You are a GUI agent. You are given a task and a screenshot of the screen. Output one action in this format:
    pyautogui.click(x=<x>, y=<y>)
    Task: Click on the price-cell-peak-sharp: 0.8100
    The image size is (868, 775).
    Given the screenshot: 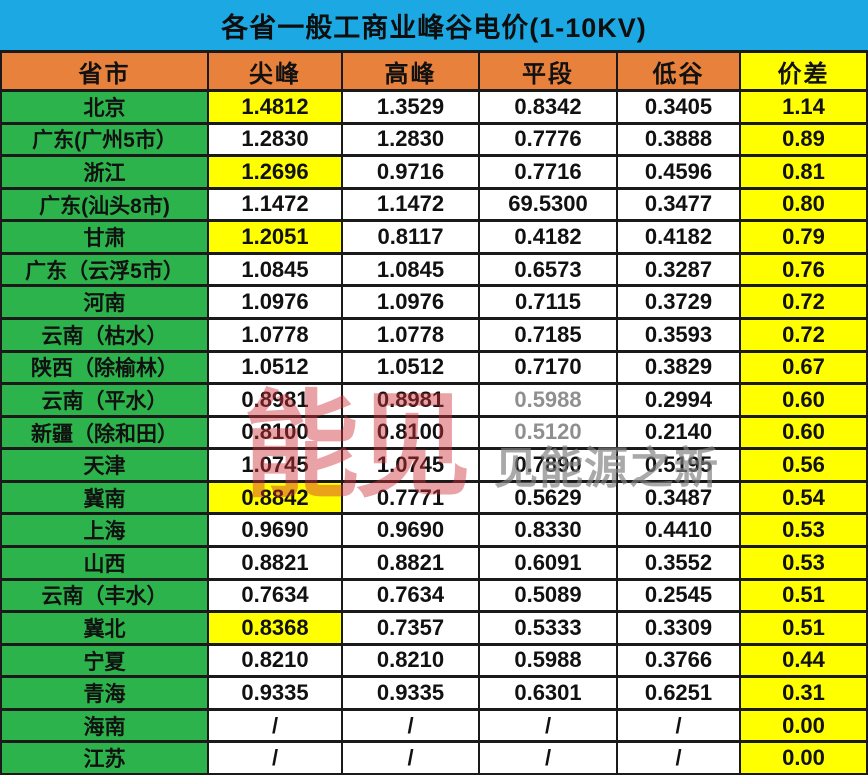 What is the action you would take?
    pyautogui.click(x=275, y=432)
    